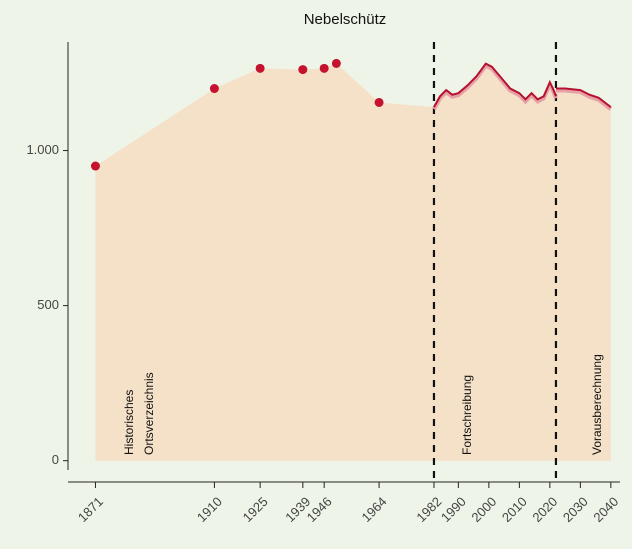  Describe the element at coordinates (467, 415) in the screenshot. I see `annotation: Fortschreibung` at that location.